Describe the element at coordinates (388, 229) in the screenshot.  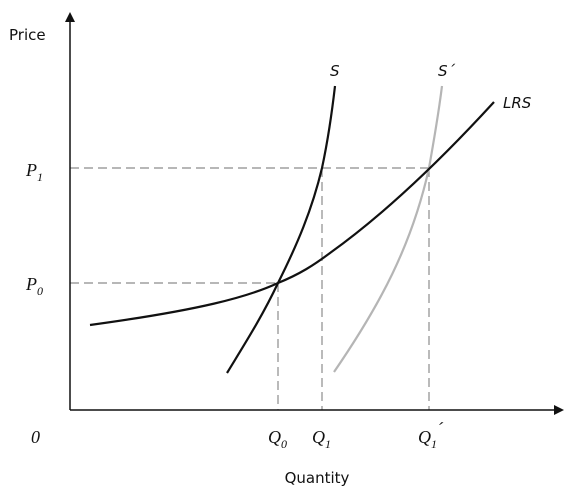
I see `s-prime-curve` at that location.